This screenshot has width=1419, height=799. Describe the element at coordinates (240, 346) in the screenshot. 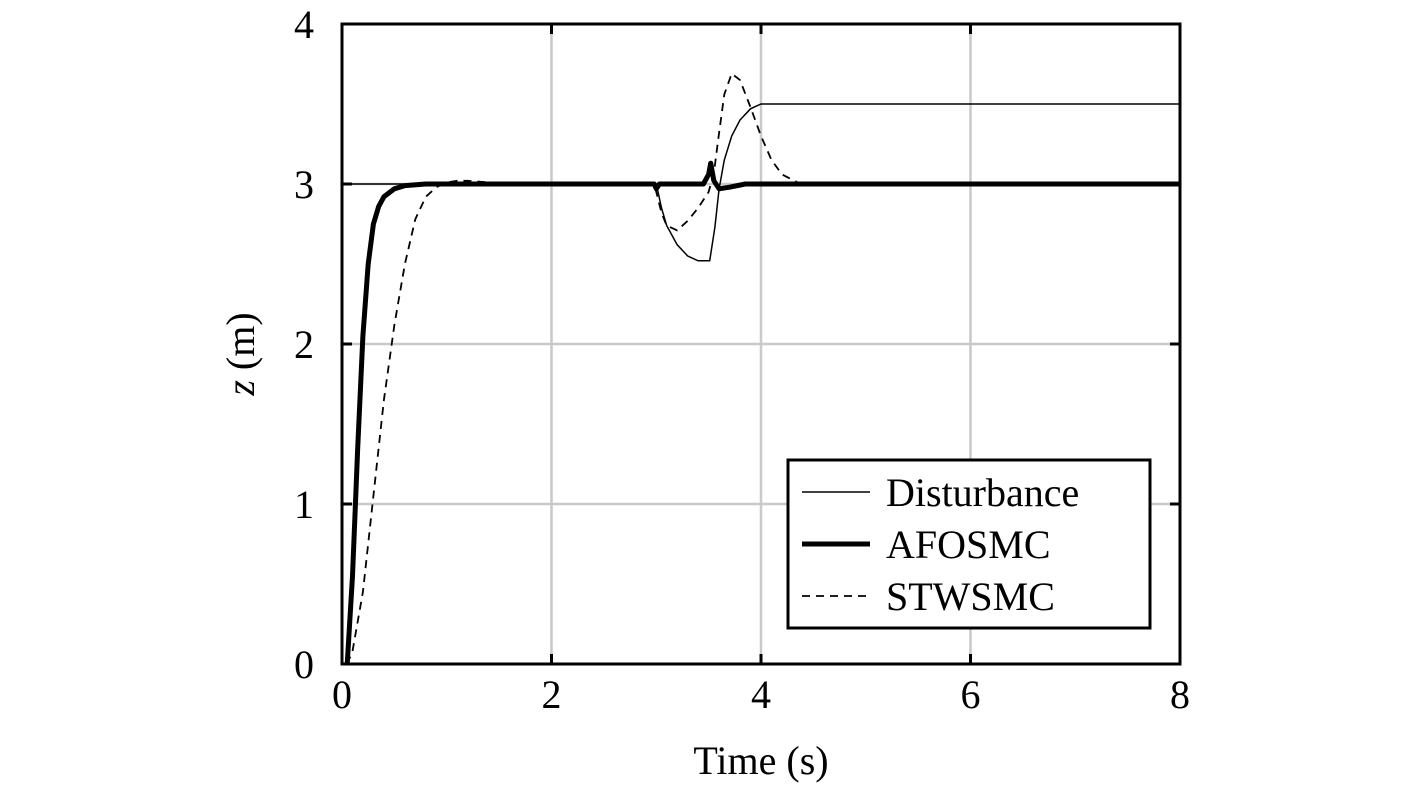

I see `y-axis-label-unit: (m)` at that location.